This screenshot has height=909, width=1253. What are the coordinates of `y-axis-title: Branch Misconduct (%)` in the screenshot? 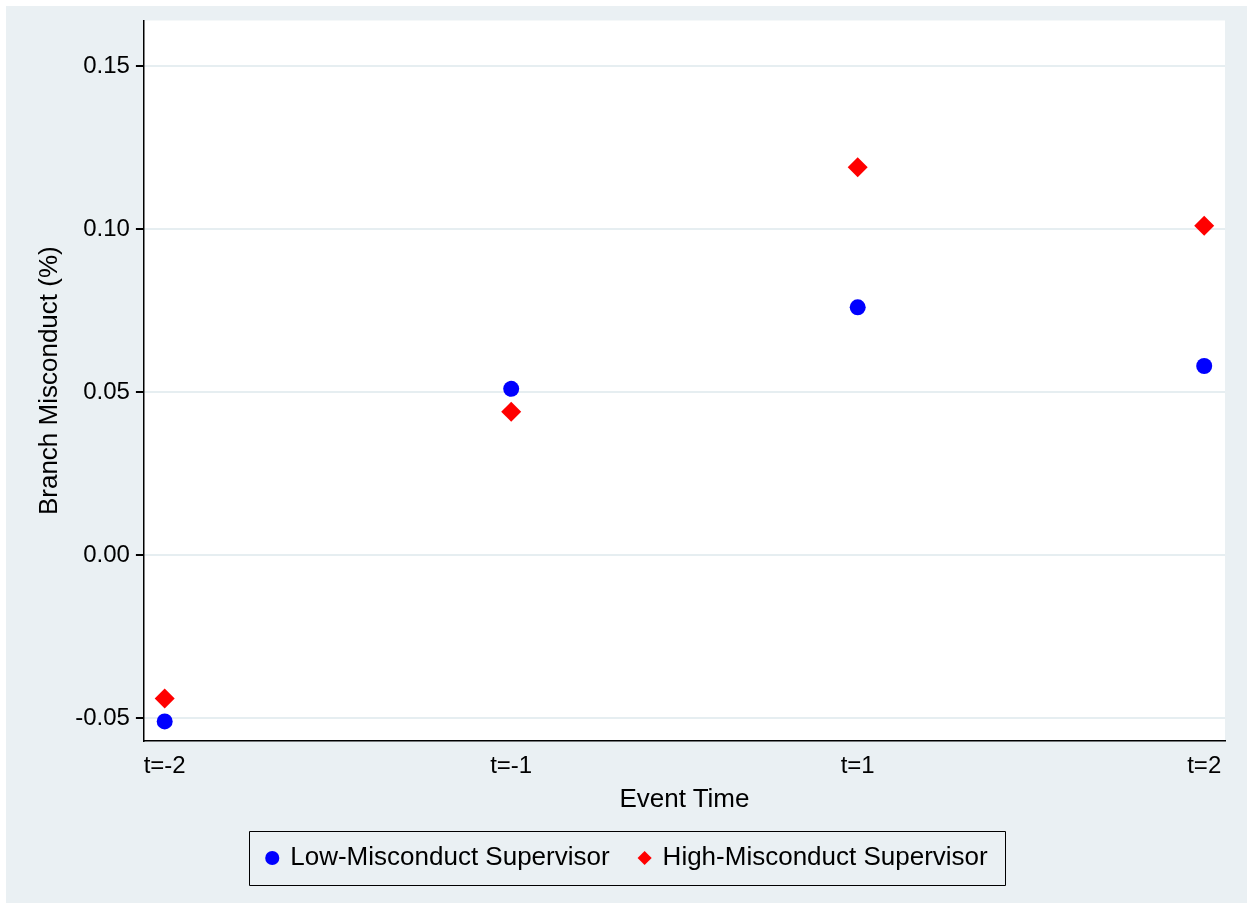 It's located at (47, 381).